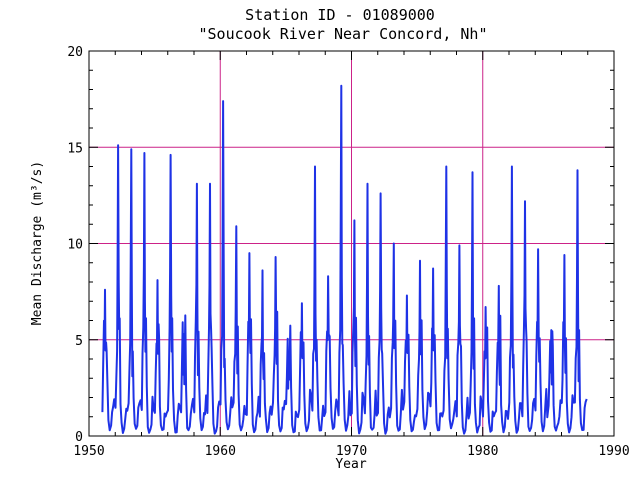  Describe the element at coordinates (37, 243) in the screenshot. I see `y-axis-label: Mean Discharge (m³/s)` at that location.